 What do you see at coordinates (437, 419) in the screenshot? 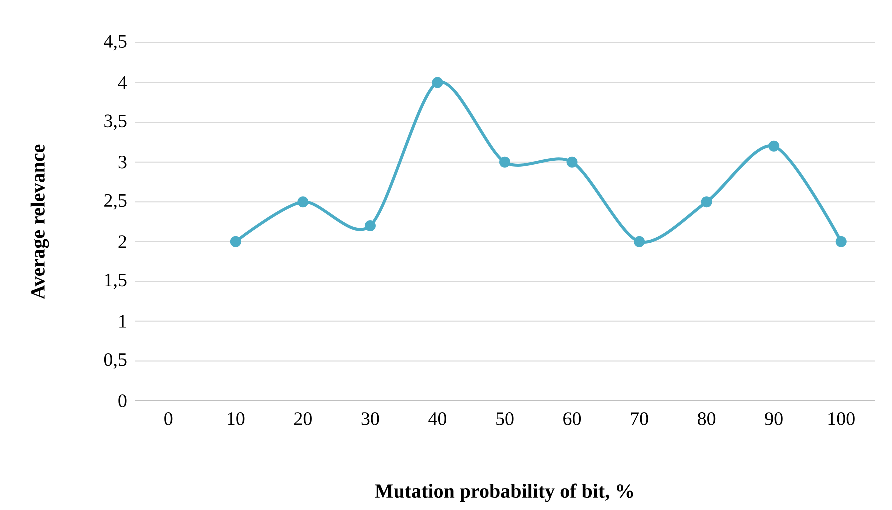
I see `x-tick-label: 40` at bounding box center [437, 419].